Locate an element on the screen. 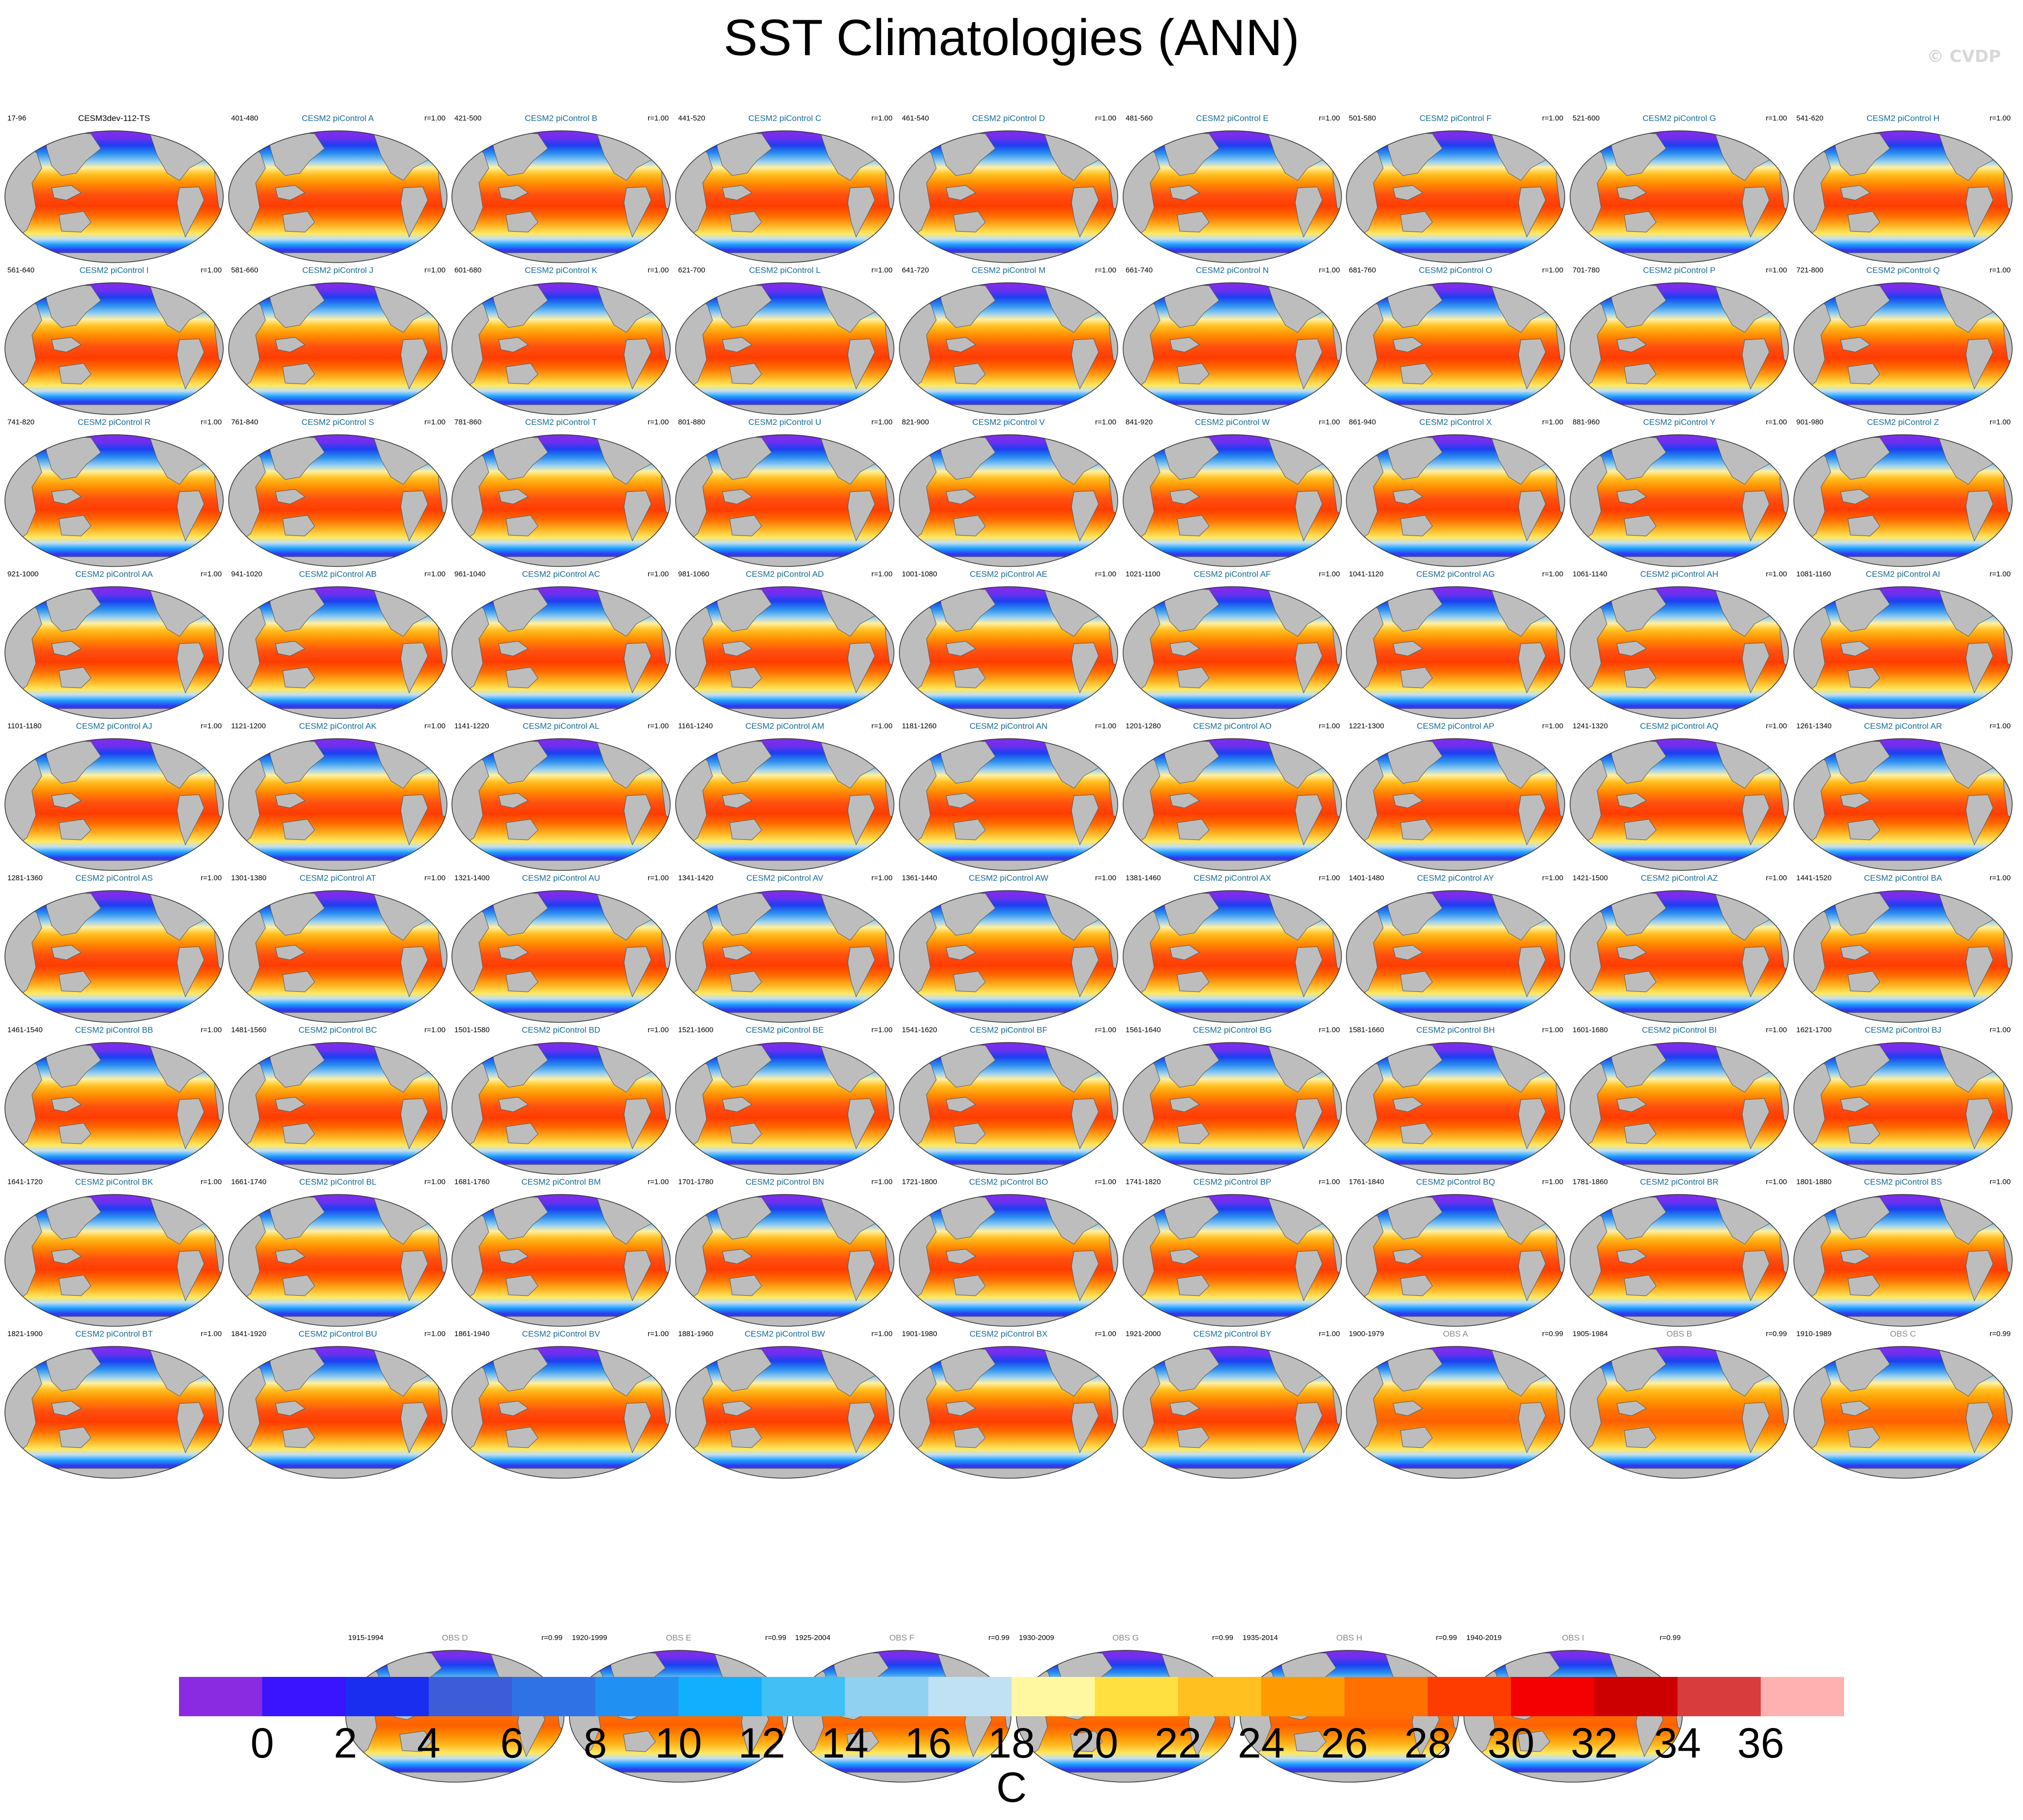 The height and width of the screenshot is (1820, 2023). panel-title: CESM2 piControl AK is located at coordinates (338, 726).